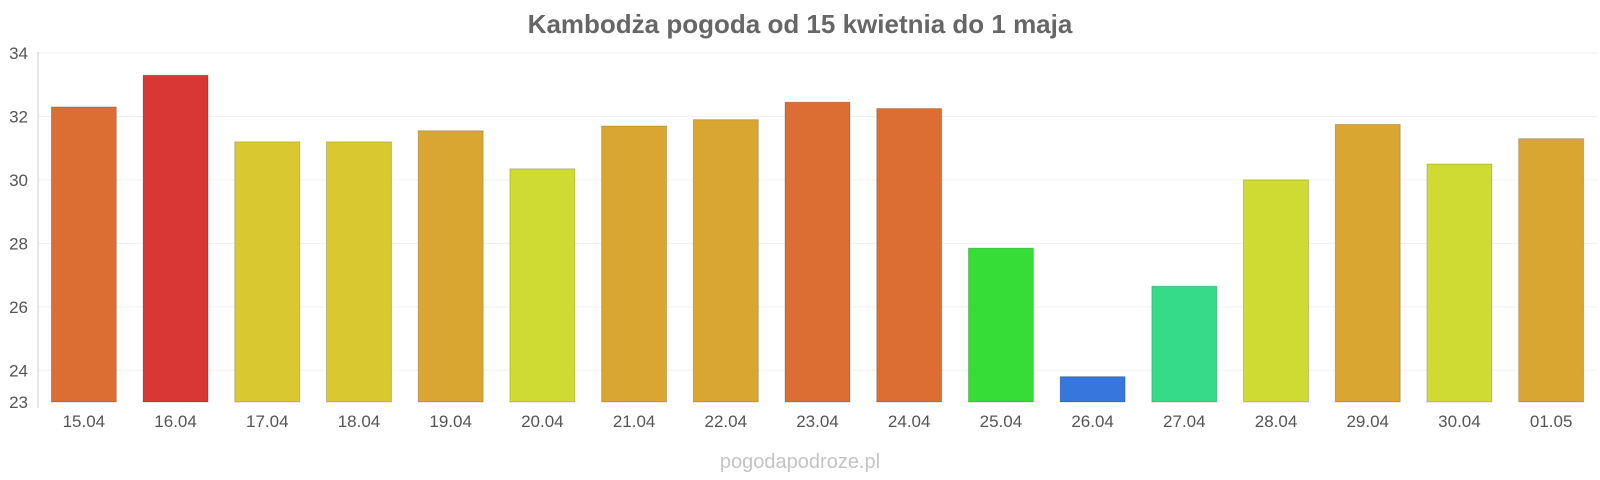  I want to click on bar-22.04, so click(725, 261).